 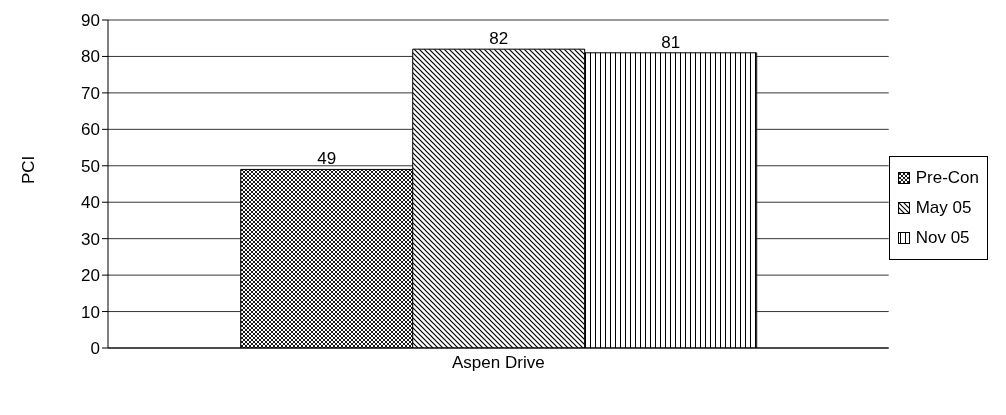 I want to click on data-label: 81, so click(x=671, y=42).